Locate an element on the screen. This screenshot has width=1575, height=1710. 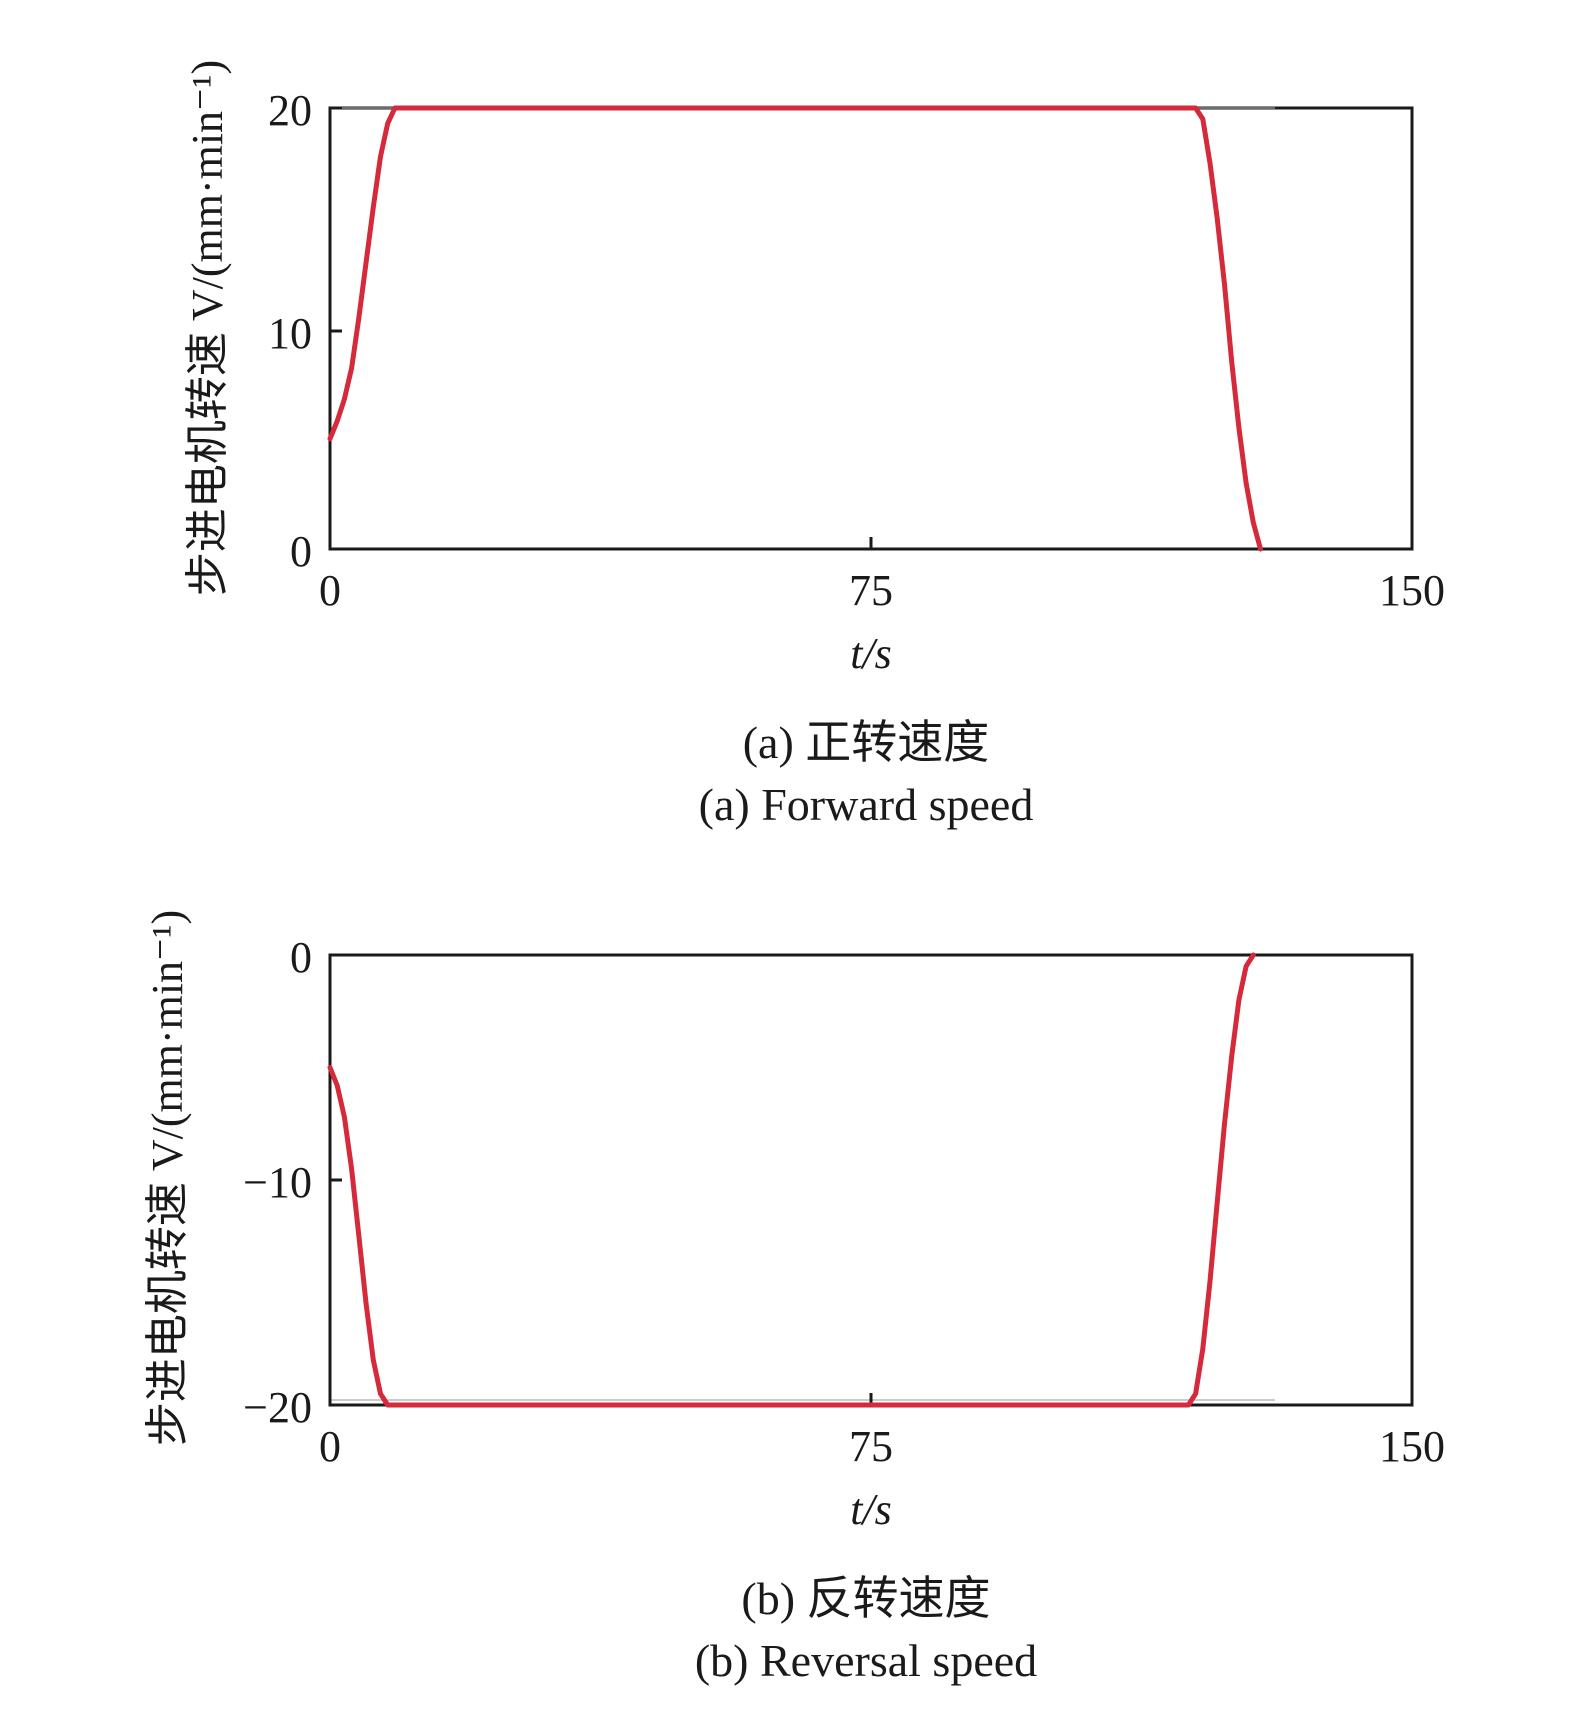
chart-a-ytick-label: 0 is located at coordinates (301, 551).